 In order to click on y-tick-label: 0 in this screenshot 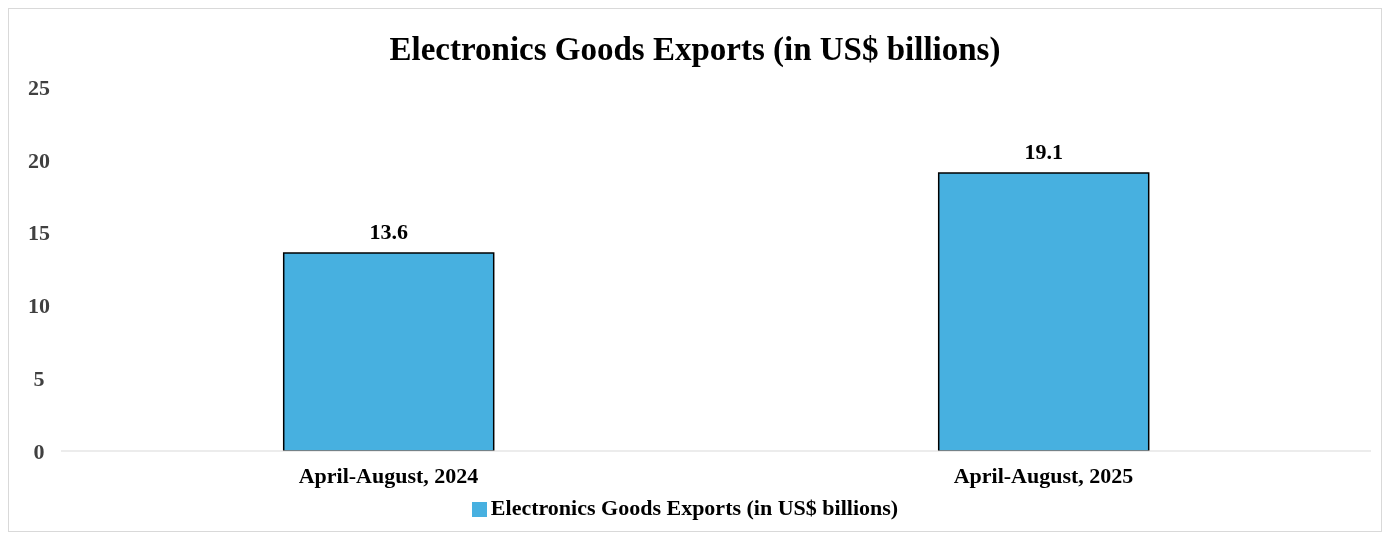, I will do `click(39, 451)`.